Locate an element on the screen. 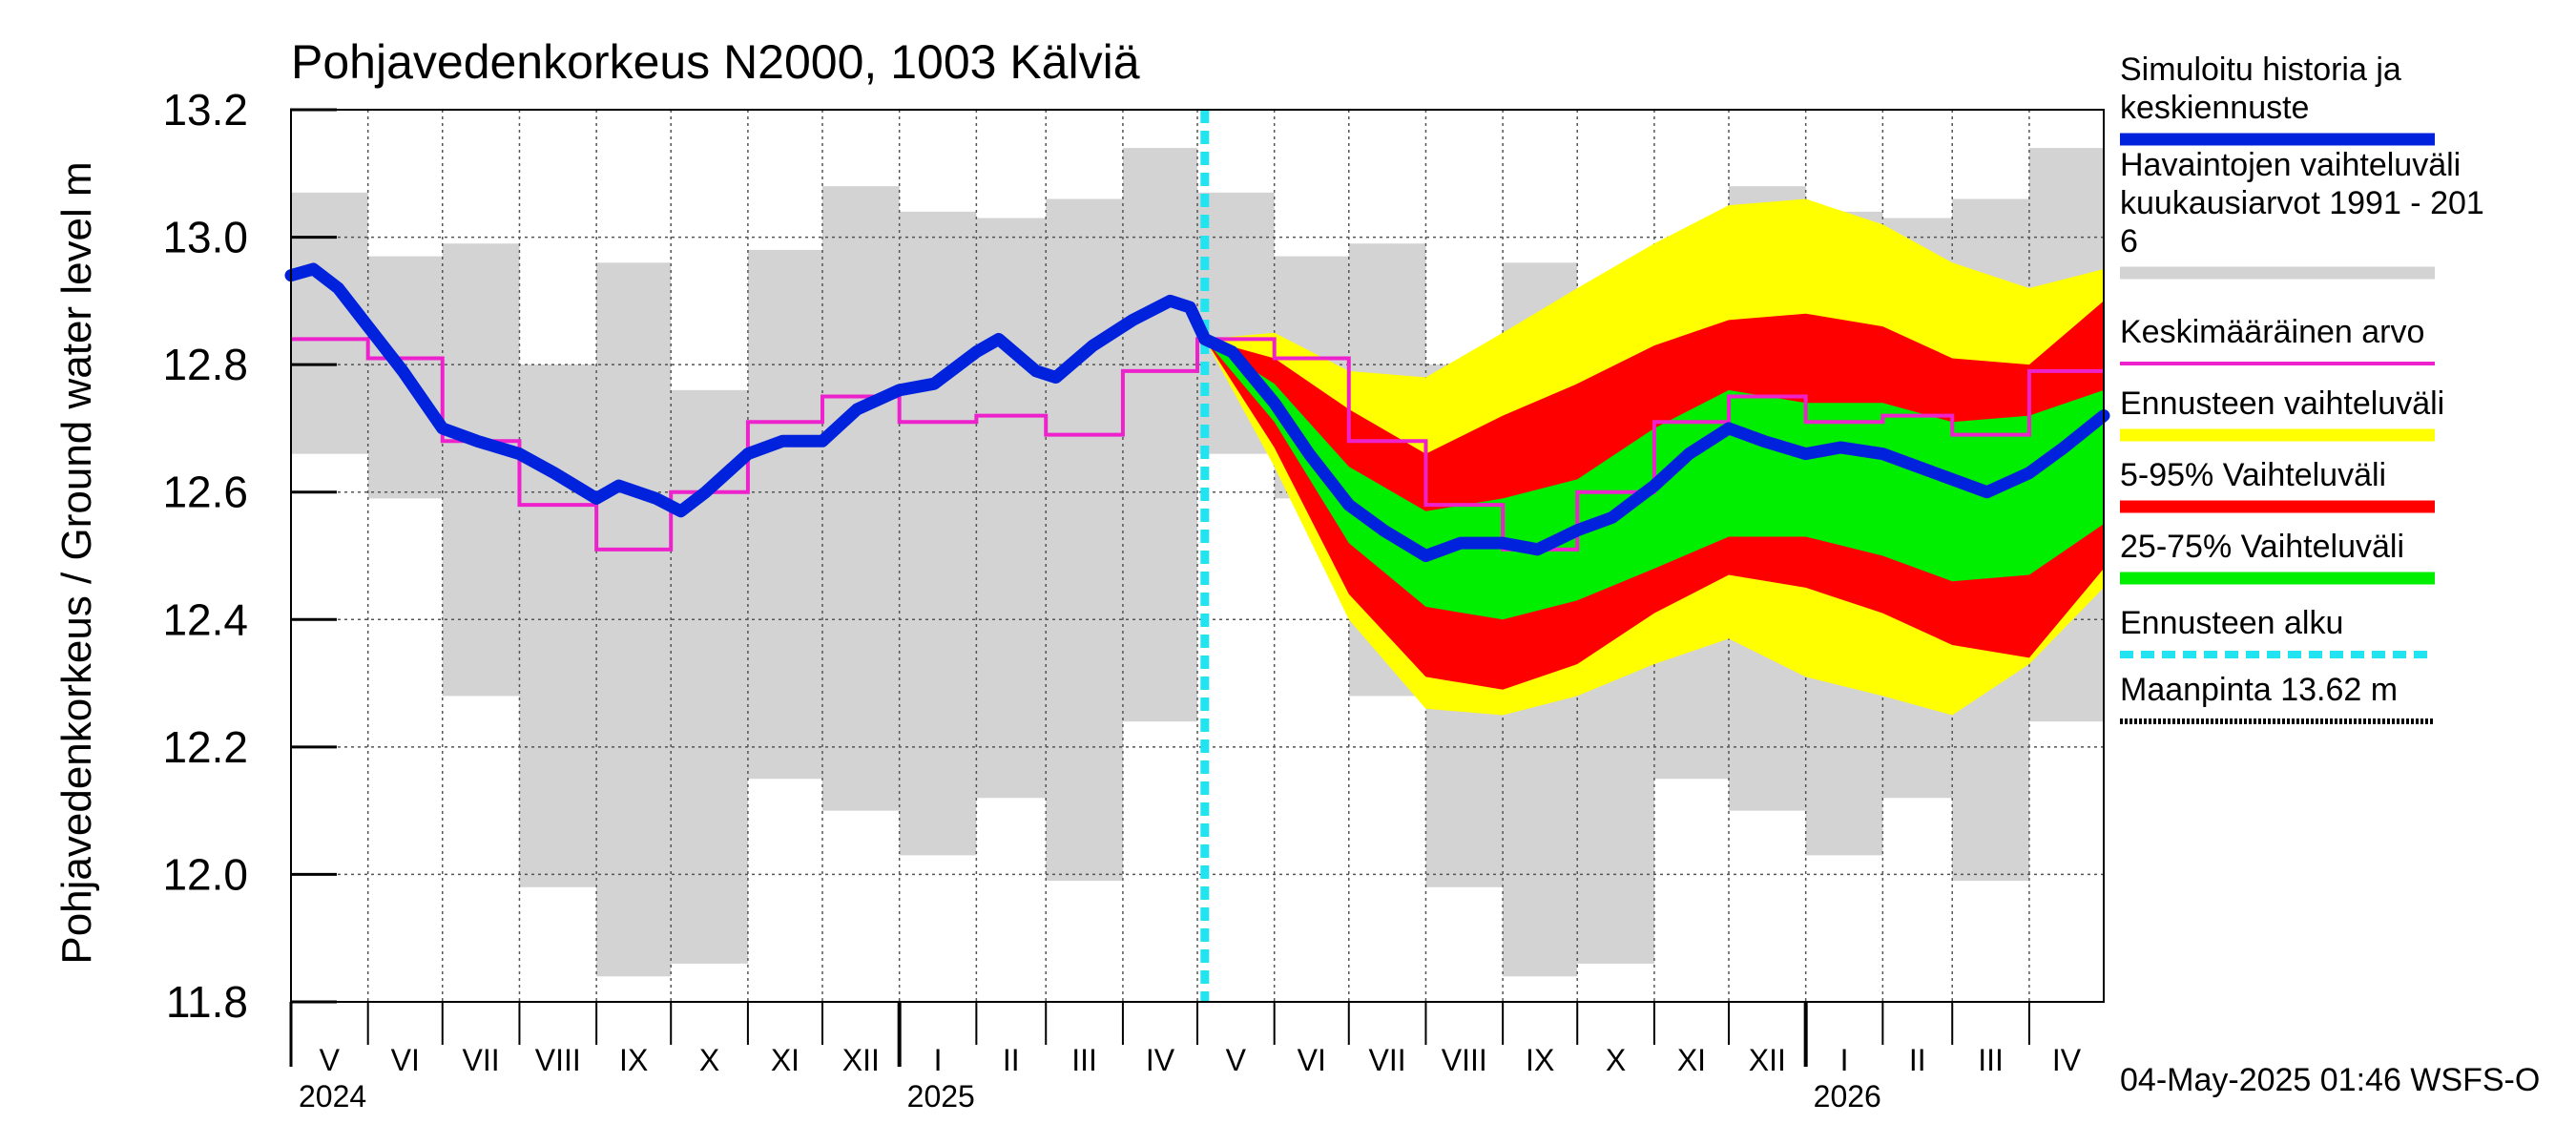 The width and height of the screenshot is (2576, 1145). y-tick-label: 12.0 is located at coordinates (205, 874).